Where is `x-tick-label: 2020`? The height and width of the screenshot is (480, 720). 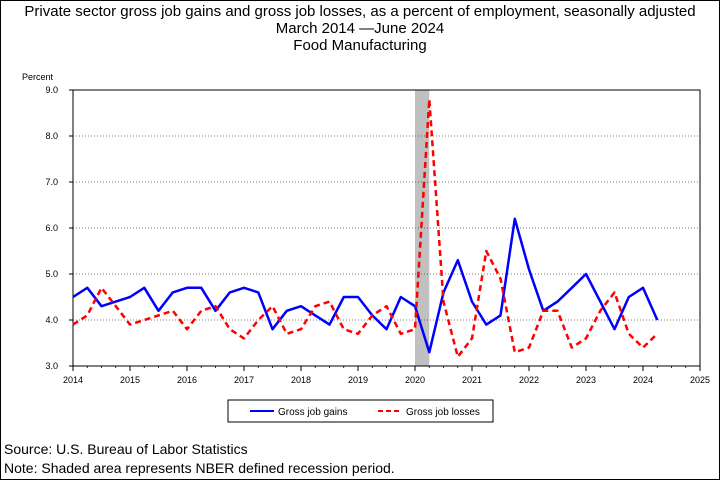
x-tick-label: 2020 is located at coordinates (415, 380).